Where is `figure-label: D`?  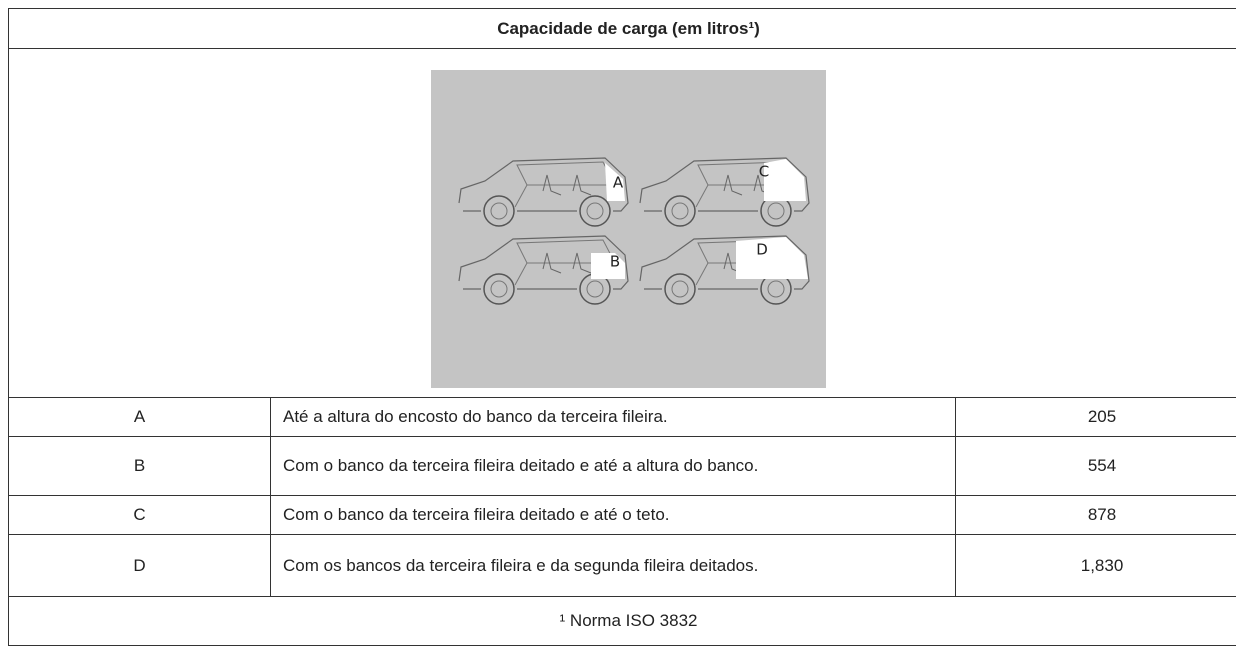 figure-label: D is located at coordinates (762, 250).